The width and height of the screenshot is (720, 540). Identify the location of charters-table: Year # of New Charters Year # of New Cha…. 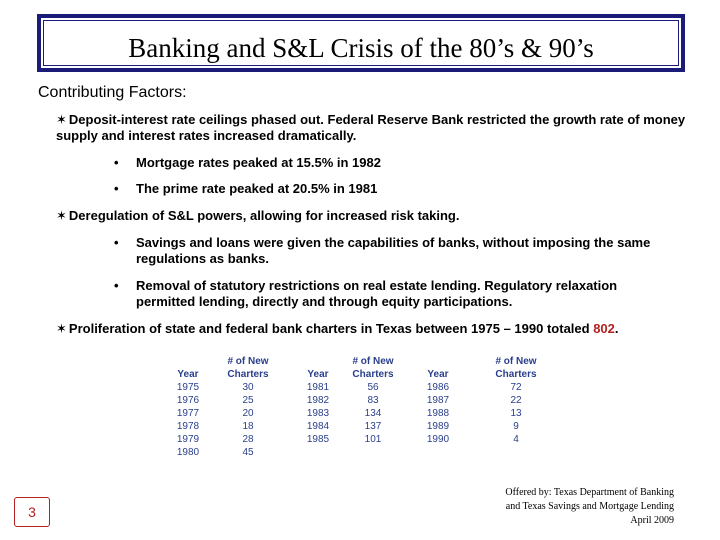
(361, 407).